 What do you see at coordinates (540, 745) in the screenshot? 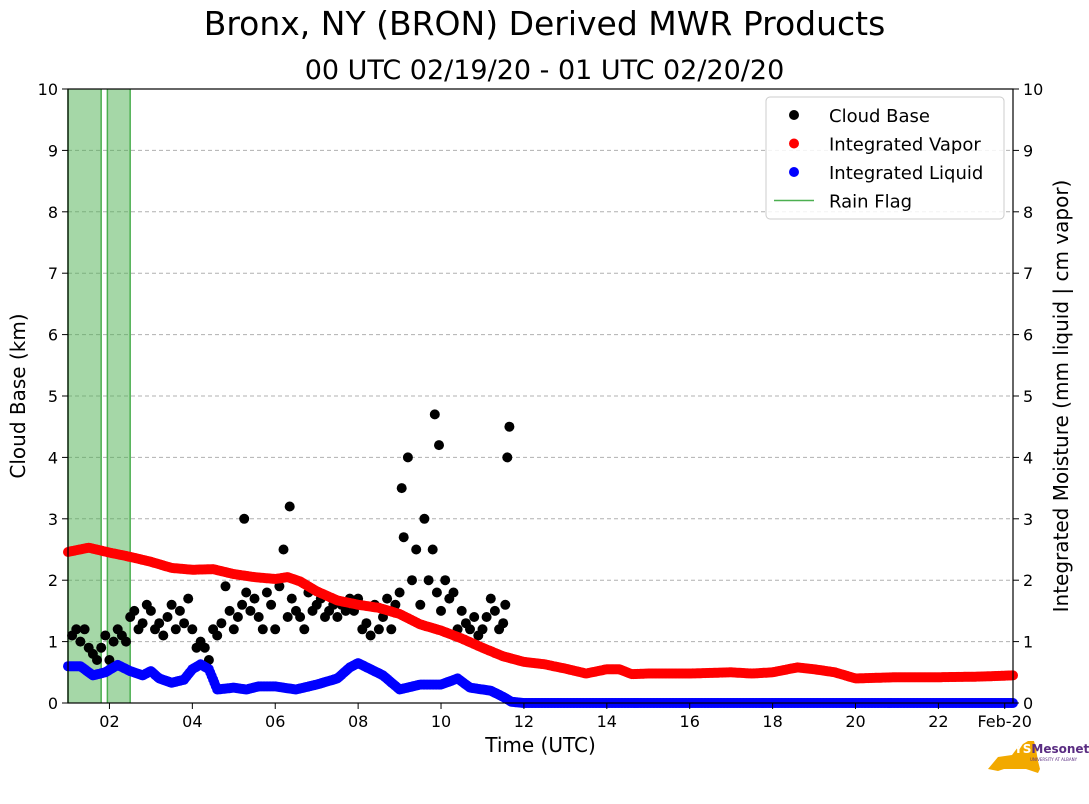
I see `x-axis-label: Time (UTC)` at bounding box center [540, 745].